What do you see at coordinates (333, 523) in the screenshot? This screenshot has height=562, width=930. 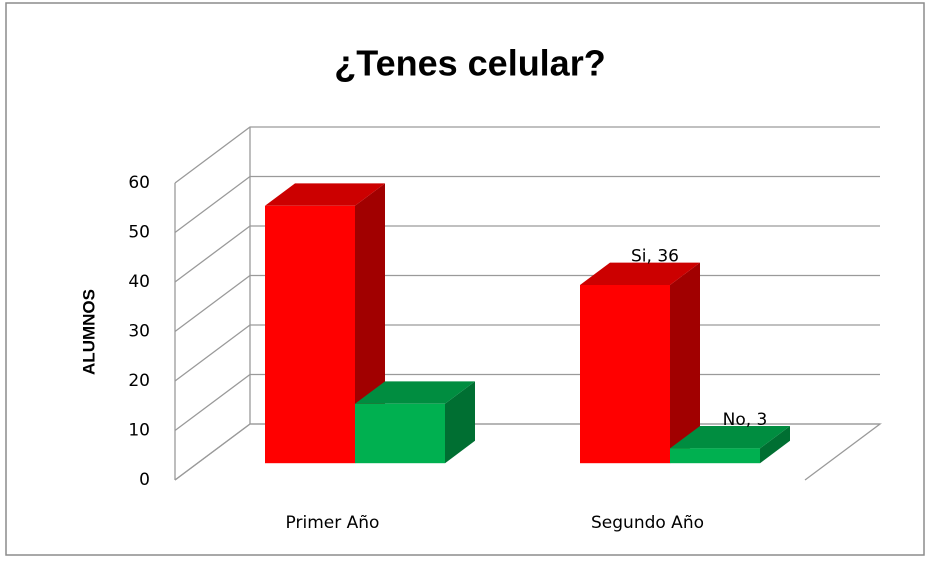 I see `x-tick-label: Primer Año` at bounding box center [333, 523].